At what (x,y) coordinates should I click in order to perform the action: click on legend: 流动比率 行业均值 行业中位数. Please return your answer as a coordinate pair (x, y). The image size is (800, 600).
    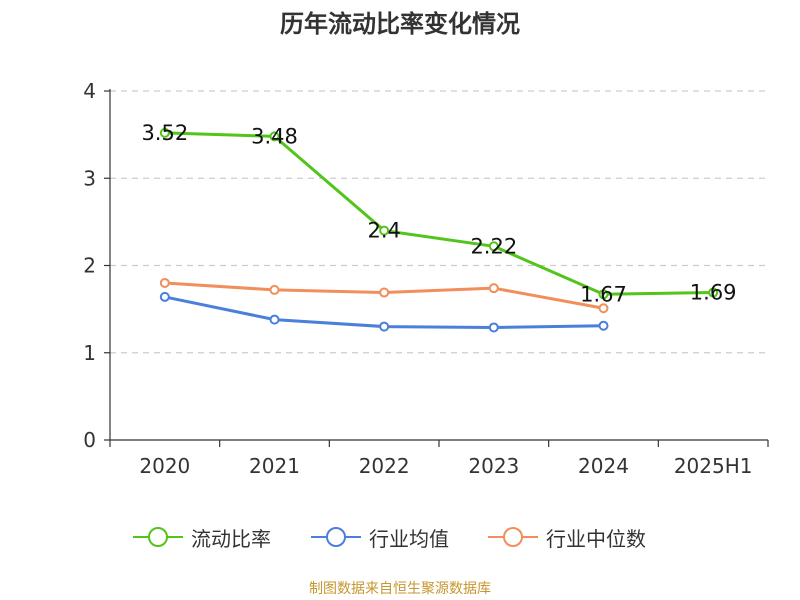
    Looking at the image, I should click on (400, 537).